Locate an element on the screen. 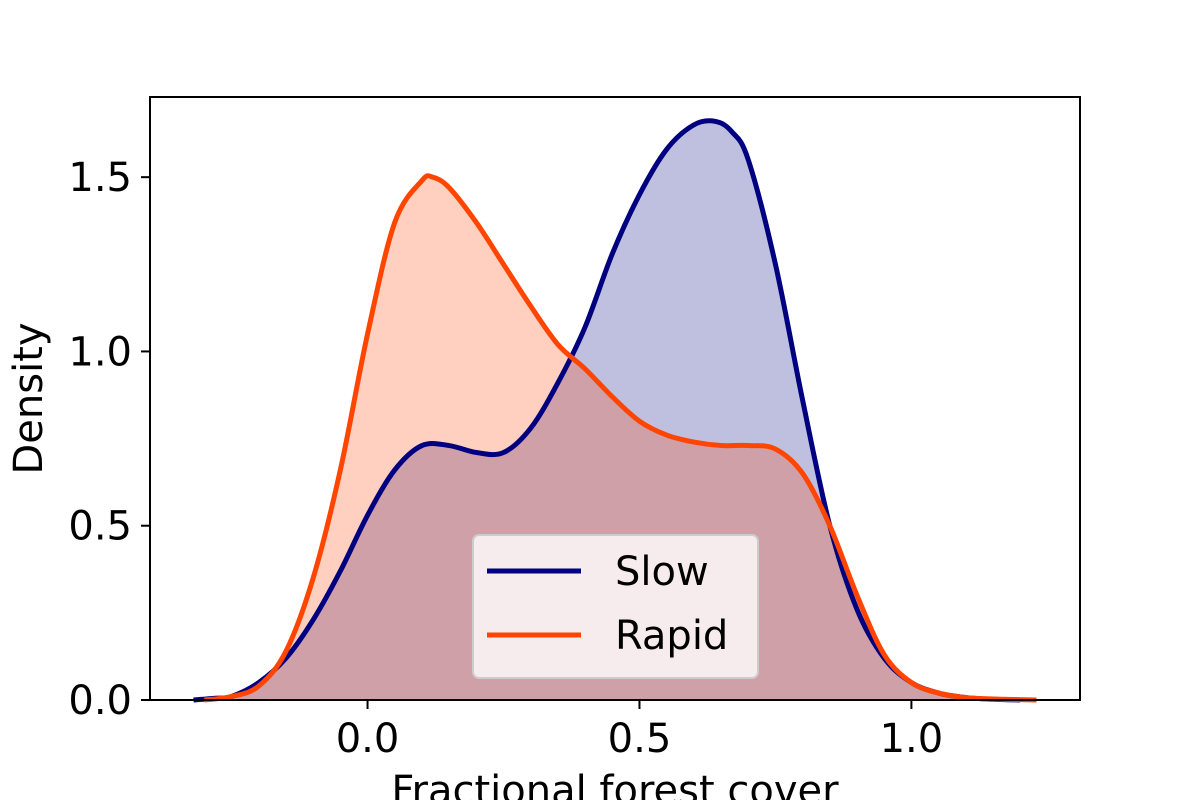 This screenshot has height=805, width=1200. legend: Slow Rapid is located at coordinates (615, 606).